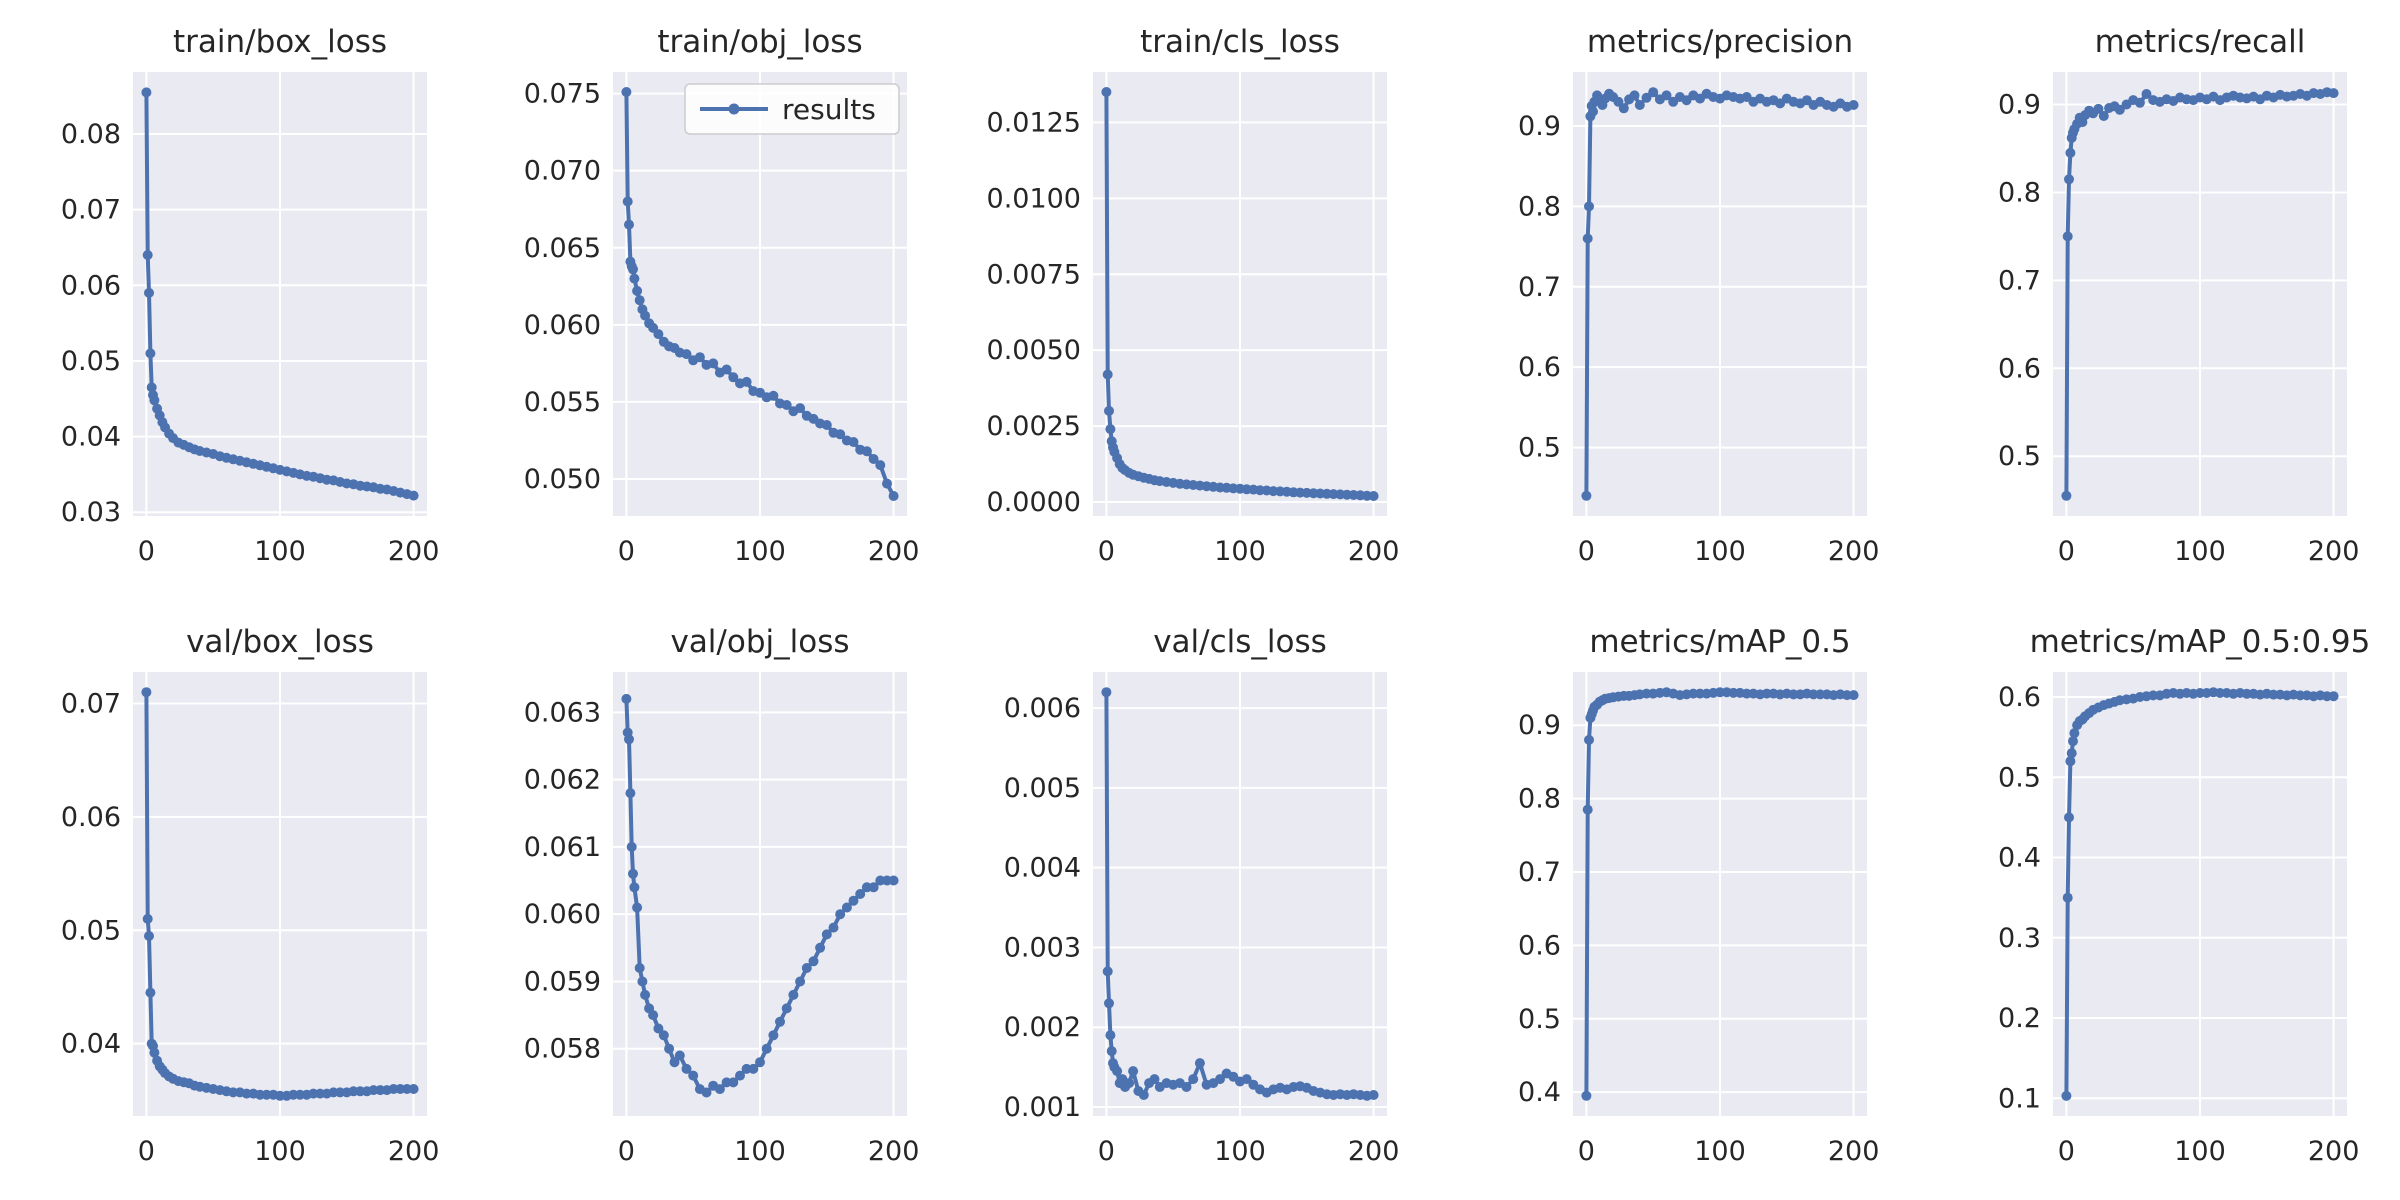  What do you see at coordinates (759, 642) in the screenshot?
I see `chart-title: val/obj_loss` at bounding box center [759, 642].